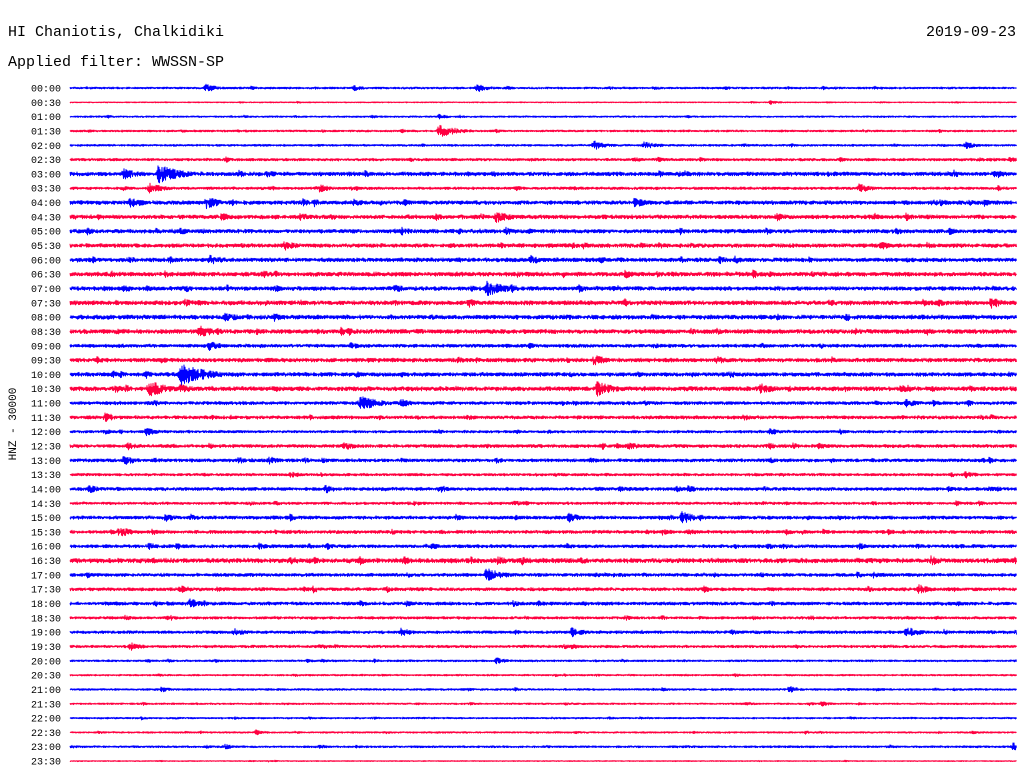  I want to click on time-label-22-30: 22:30, so click(46, 734).